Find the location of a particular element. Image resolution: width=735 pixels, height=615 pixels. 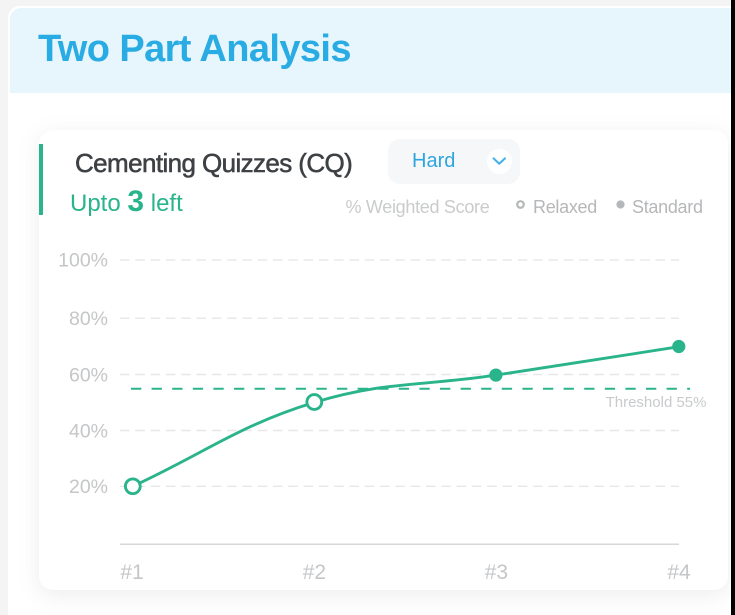

svg-text: 20% is located at coordinates (88, 487).